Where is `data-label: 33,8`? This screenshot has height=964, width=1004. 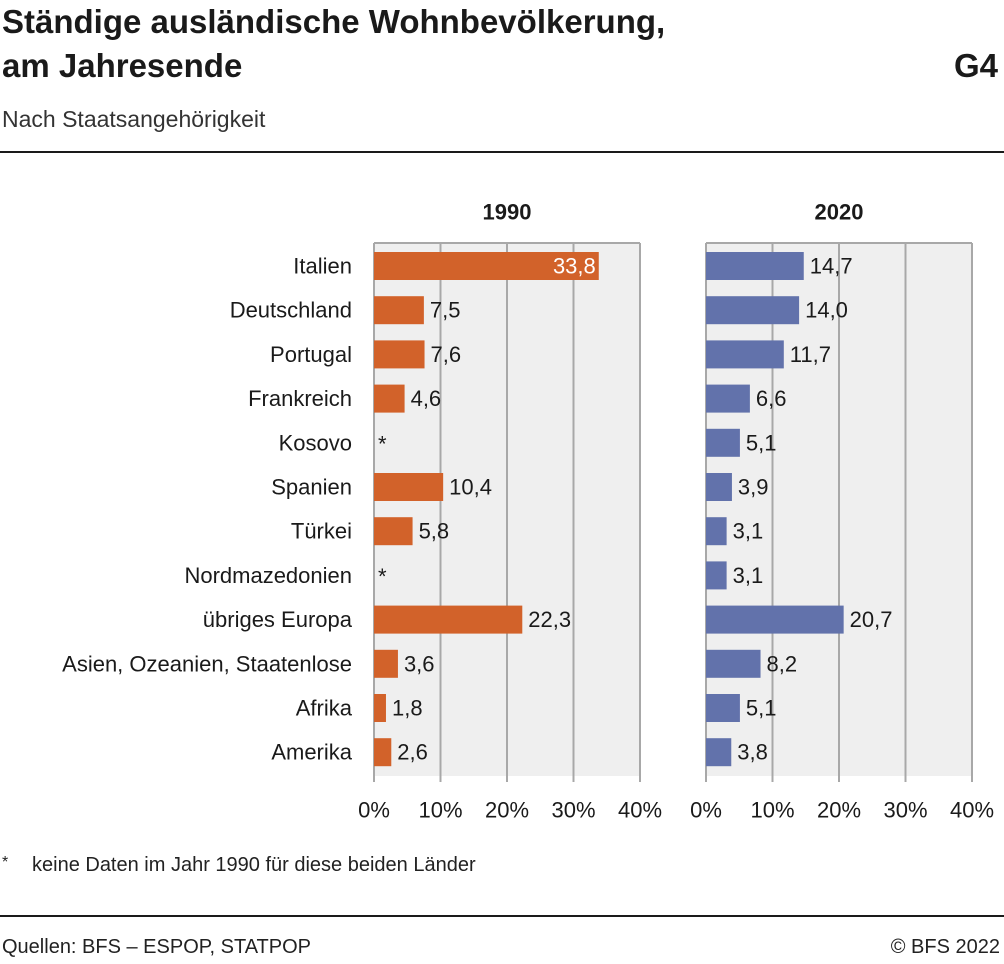
data-label: 33,8 is located at coordinates (574, 266).